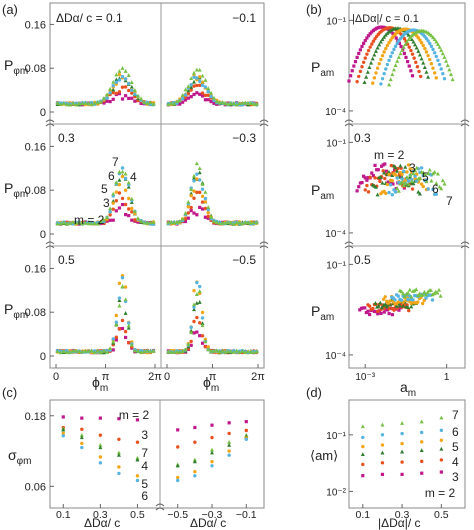 Image resolution: width=474 pixels, height=530 pixels. Describe the element at coordinates (336, 21) in the screenshot. I see `panel-b-ytick-label: 10⁻¹` at that location.